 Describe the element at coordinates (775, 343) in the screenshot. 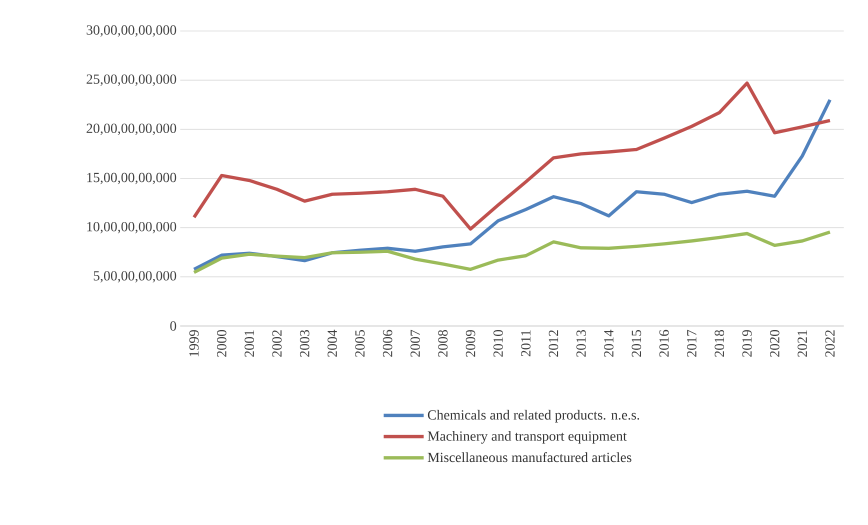

I see `x-tick-label: 2020` at that location.